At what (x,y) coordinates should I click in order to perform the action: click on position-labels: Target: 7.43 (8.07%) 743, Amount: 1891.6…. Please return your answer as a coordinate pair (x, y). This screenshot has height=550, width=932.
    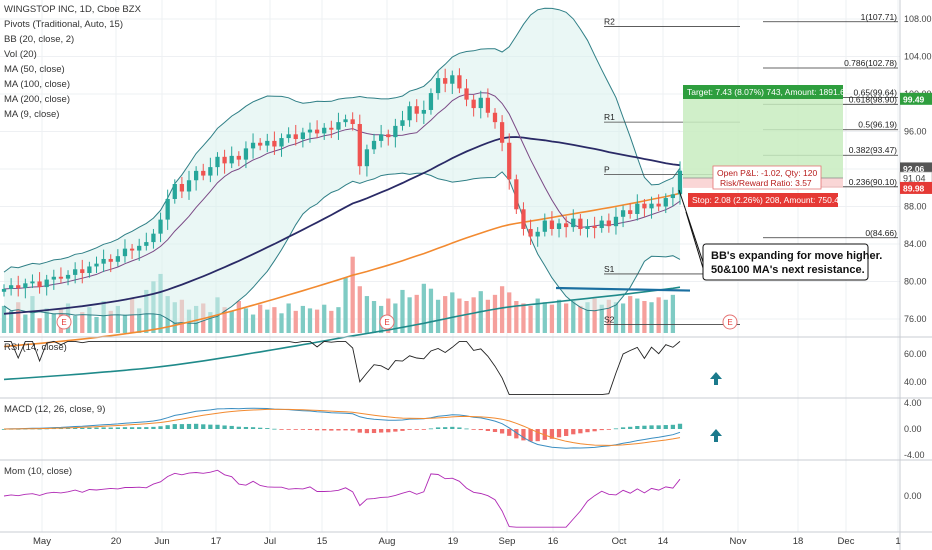
    Looking at the image, I should click on (764, 146).